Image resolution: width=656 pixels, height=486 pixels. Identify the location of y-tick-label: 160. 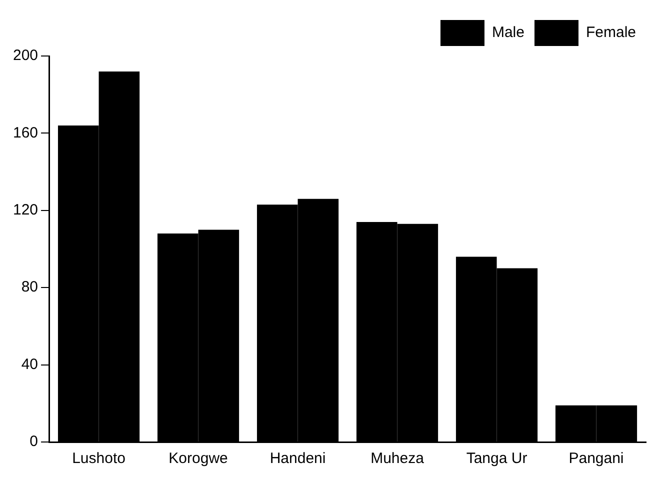
(25, 133).